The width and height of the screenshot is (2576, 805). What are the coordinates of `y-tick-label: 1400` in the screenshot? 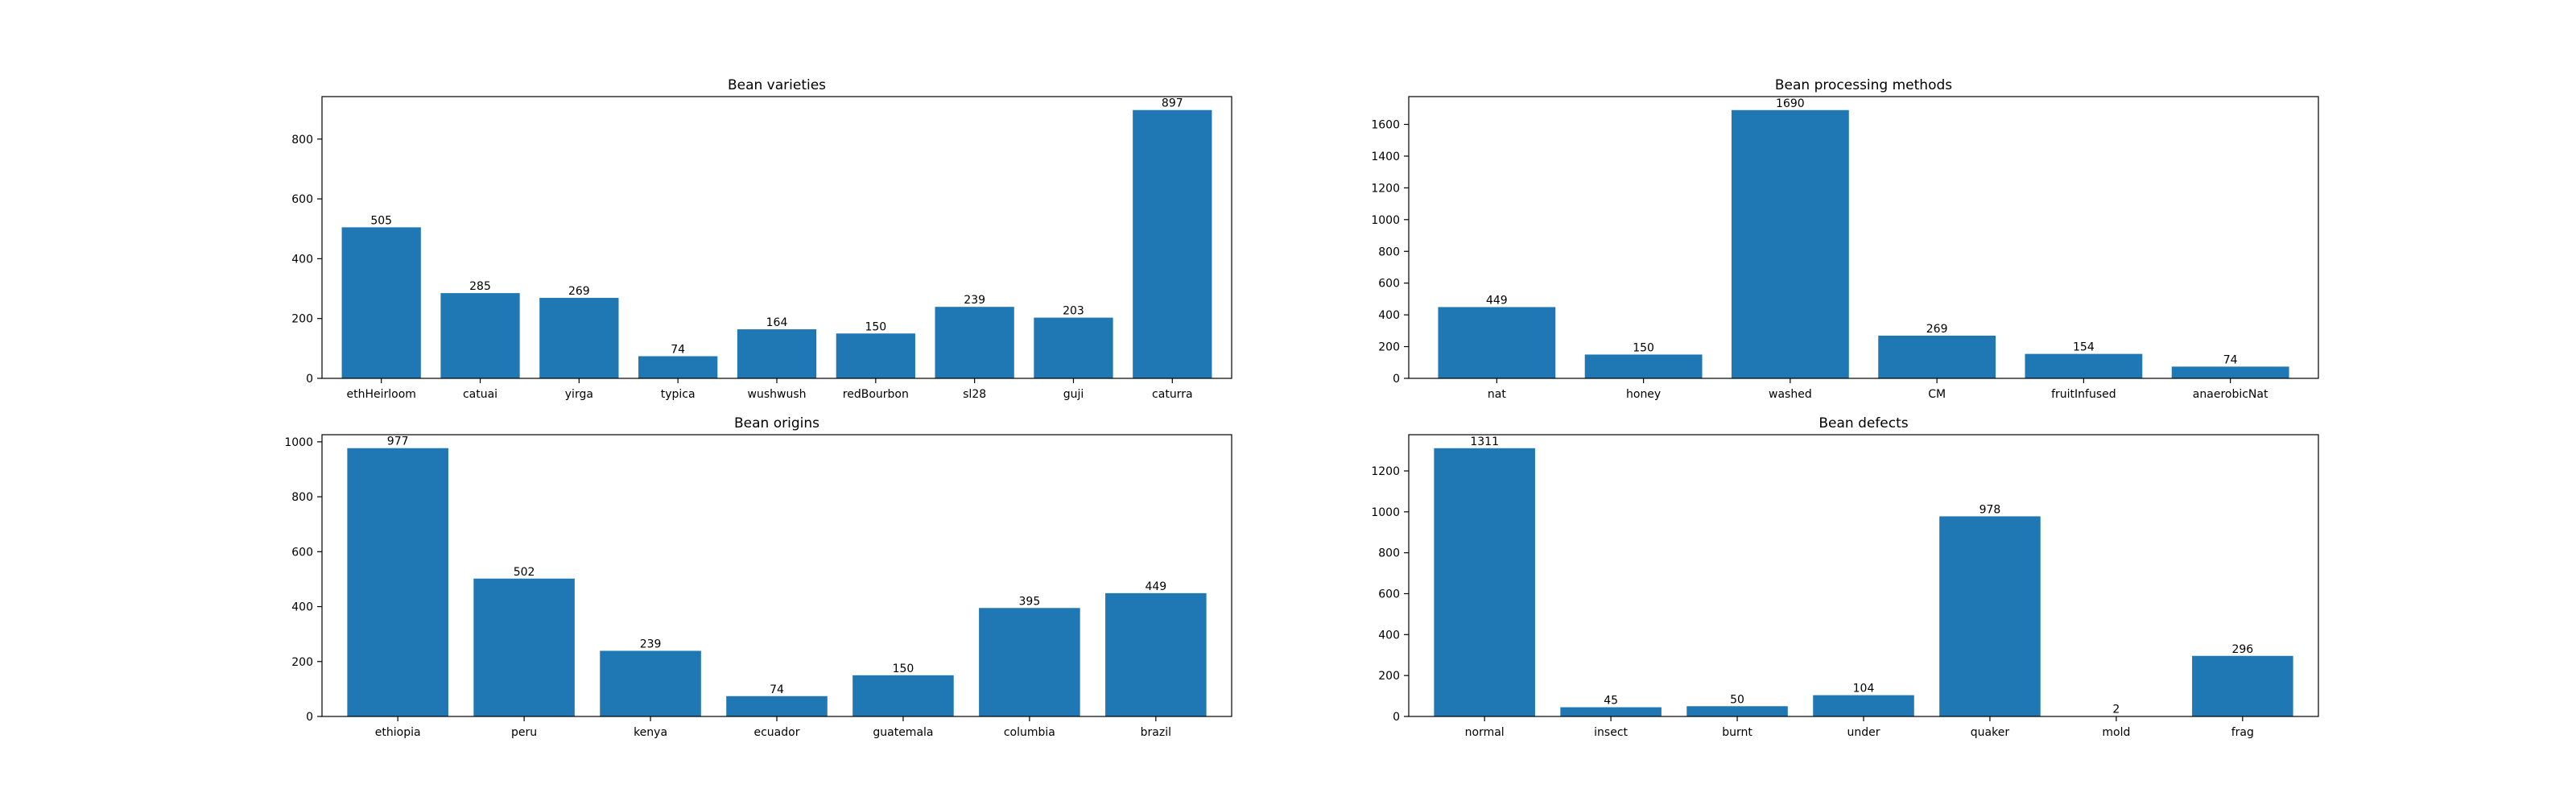 It's located at (1385, 157).